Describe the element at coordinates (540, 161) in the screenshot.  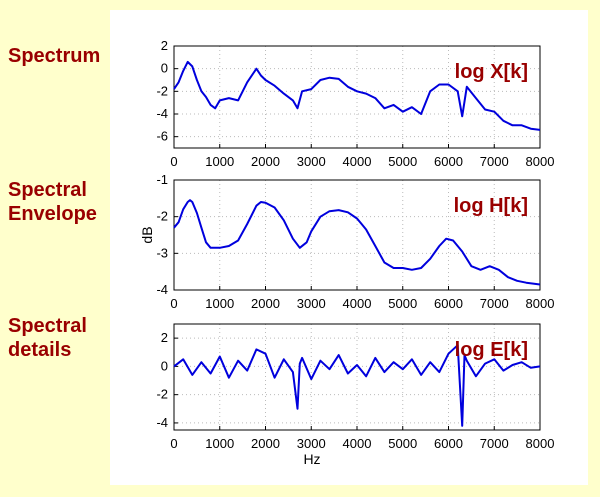
I see `spectrum-x-tick-label: 8000` at that location.